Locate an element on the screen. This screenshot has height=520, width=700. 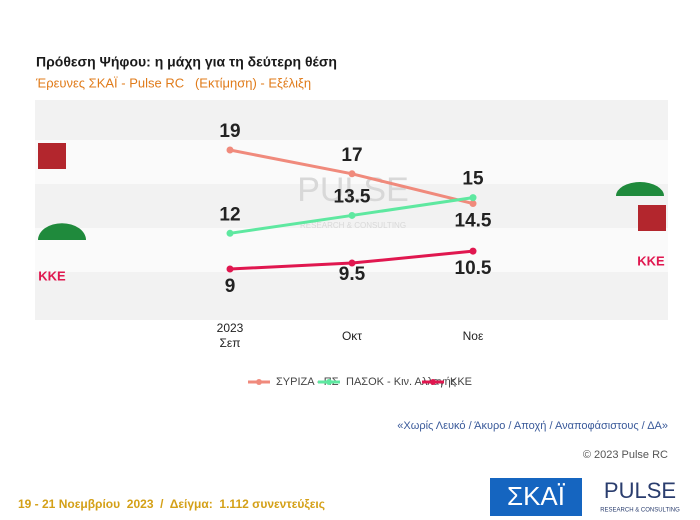
x-year-label: 2023 is located at coordinates (230, 328).